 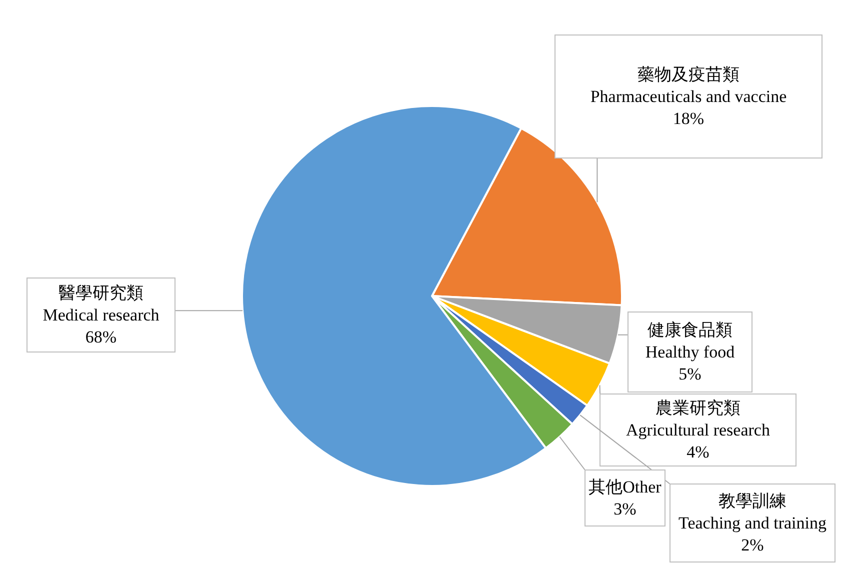 What do you see at coordinates (690, 374) in the screenshot?
I see `data-label: 5%` at bounding box center [690, 374].